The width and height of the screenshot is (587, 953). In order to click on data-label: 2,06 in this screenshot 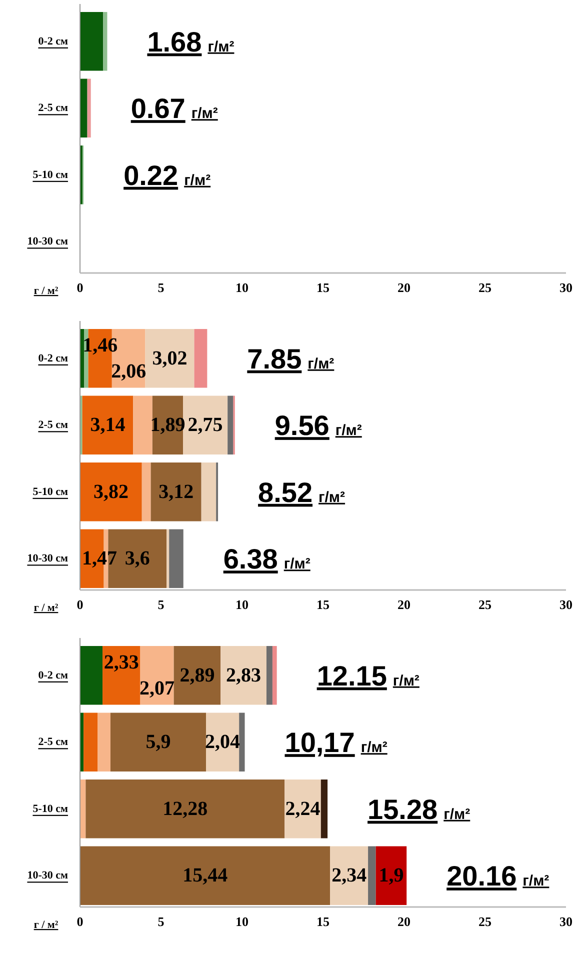, I will do `click(128, 371)`.